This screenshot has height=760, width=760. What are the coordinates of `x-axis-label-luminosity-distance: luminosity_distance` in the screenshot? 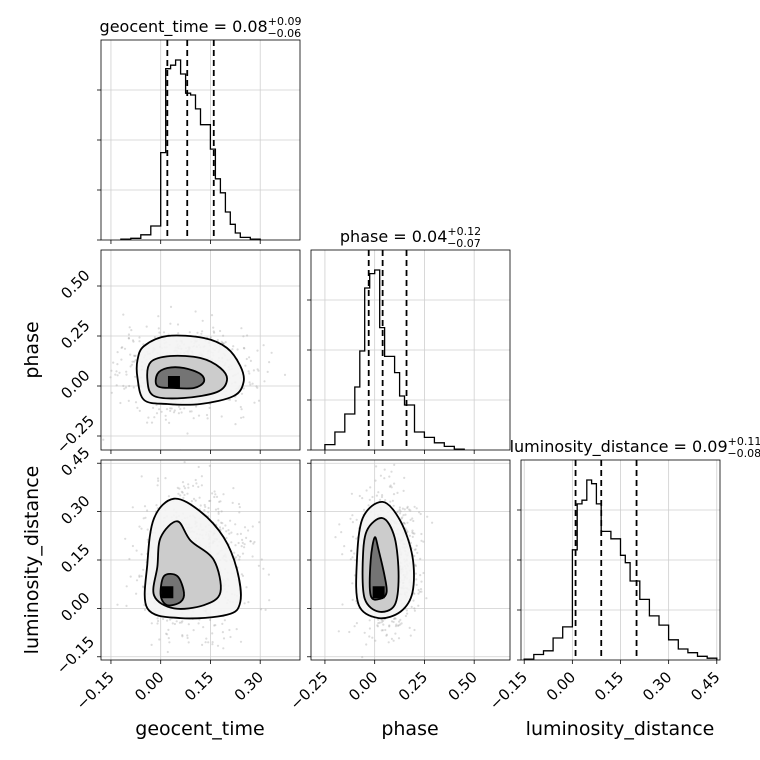 It's located at (620, 729).